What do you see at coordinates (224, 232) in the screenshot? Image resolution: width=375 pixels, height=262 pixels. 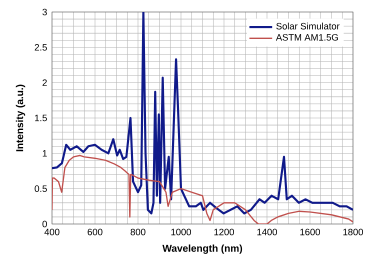 I see `x-tick-label: 1200` at bounding box center [224, 232].